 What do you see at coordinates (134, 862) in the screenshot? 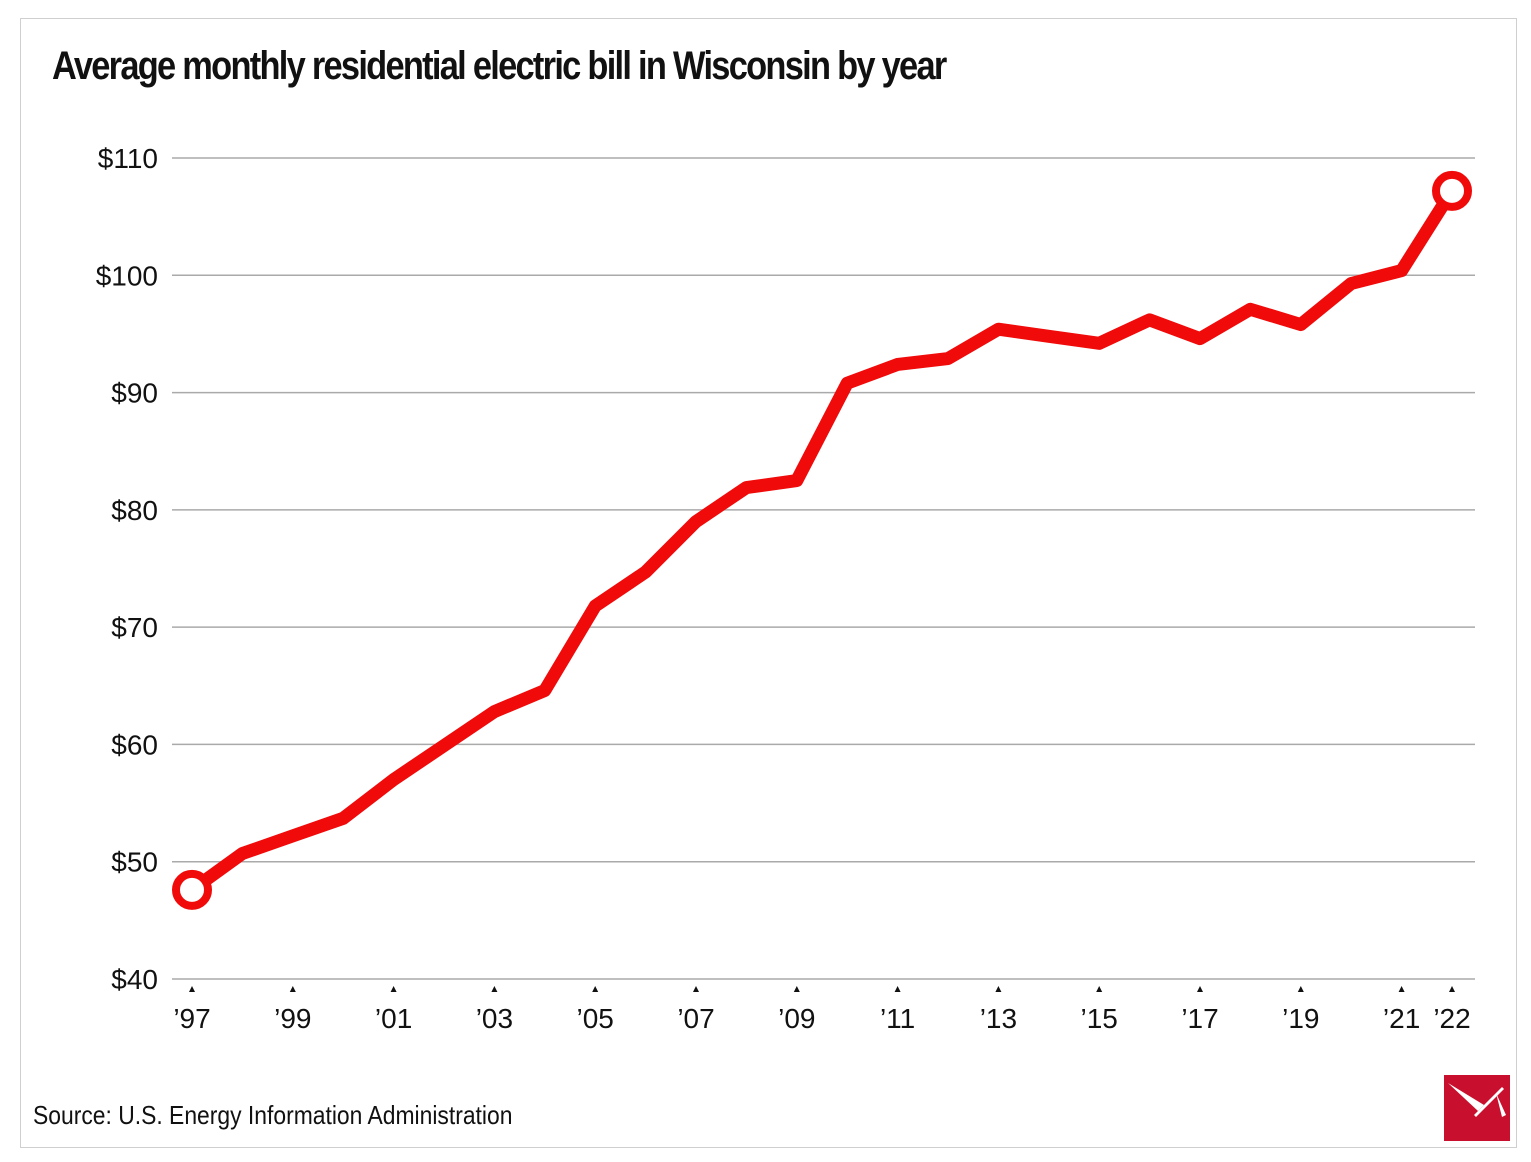
I see `y-tick-label: $50` at bounding box center [134, 862].